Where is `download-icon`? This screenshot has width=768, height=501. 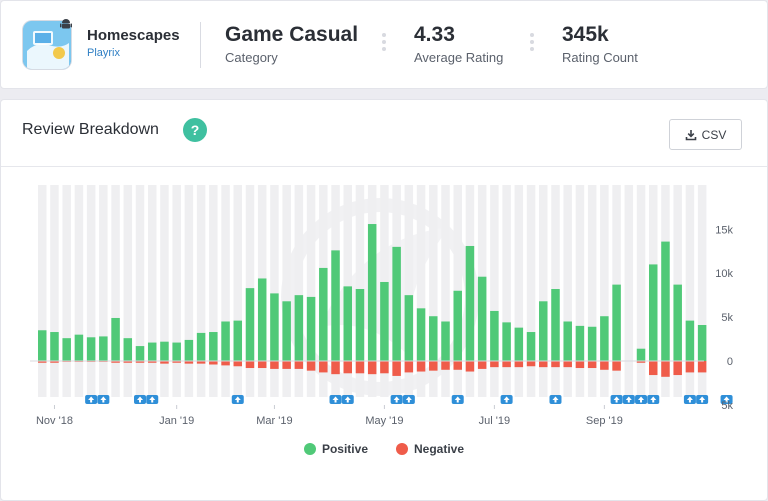 download-icon is located at coordinates (690, 134).